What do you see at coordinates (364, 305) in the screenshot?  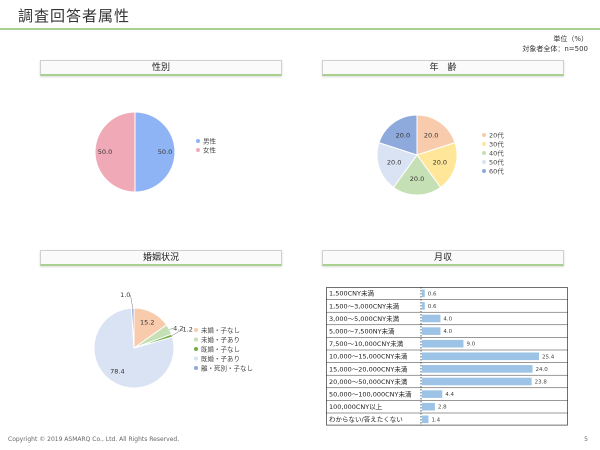 I see `category-label: 1,500～3,000CNY未満` at bounding box center [364, 305].